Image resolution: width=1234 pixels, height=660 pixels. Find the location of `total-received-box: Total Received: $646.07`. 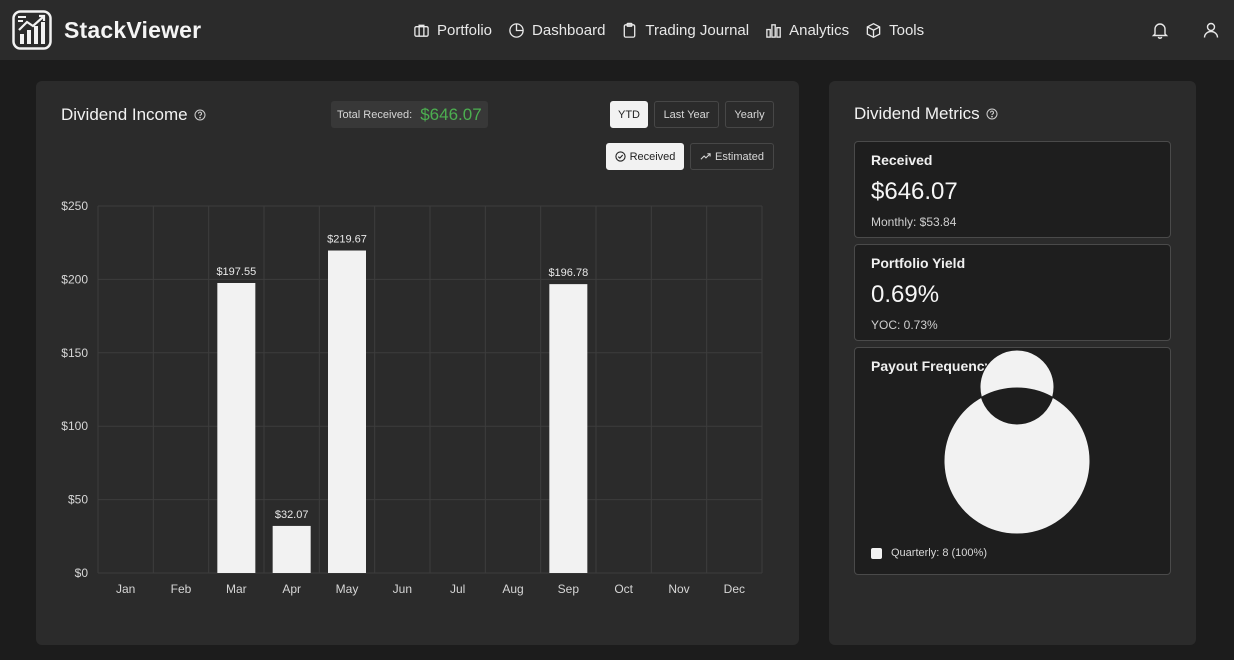

total-received-box: Total Received: $646.07 is located at coordinates (409, 114).